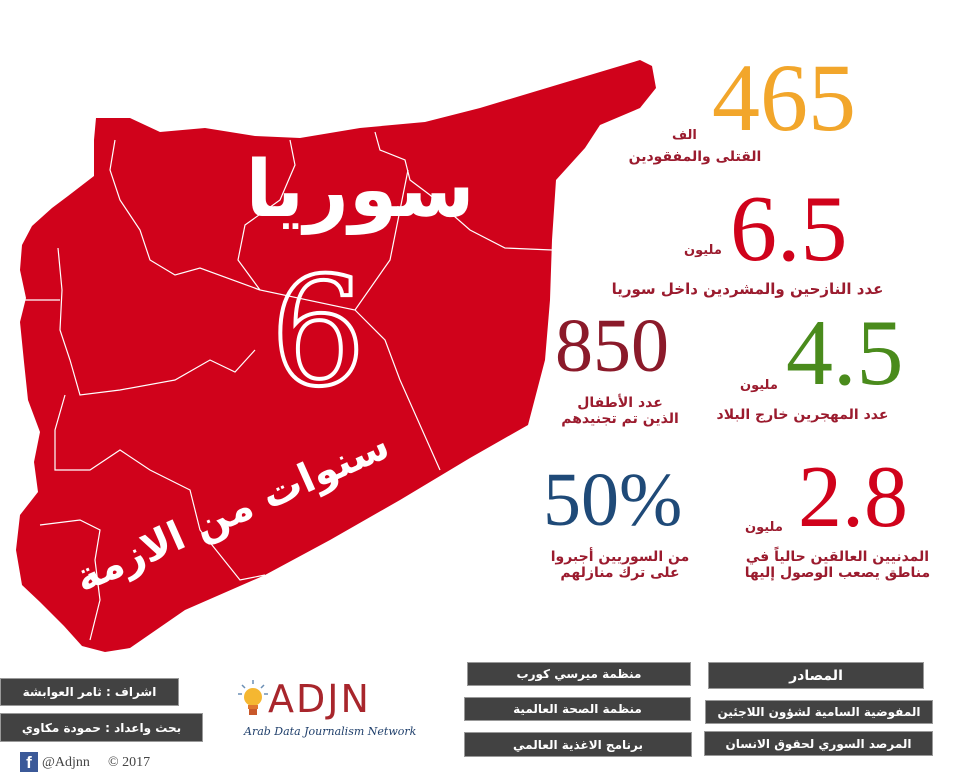 Image resolution: width=960 pixels, height=782 pixels. What do you see at coordinates (620, 573) in the screenshot?
I see `stat-forced-label-2: على ترك منازلهم` at bounding box center [620, 573].